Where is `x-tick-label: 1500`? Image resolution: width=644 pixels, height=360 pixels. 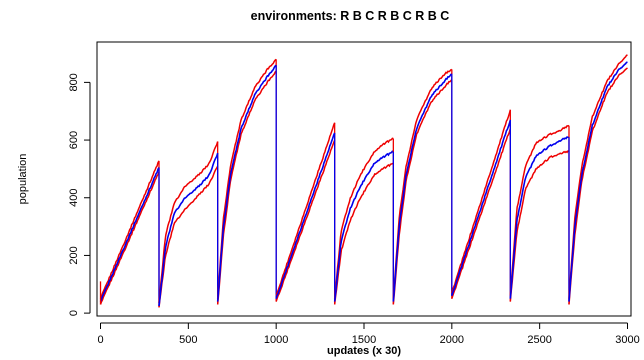
x-tick-label: 1500 is located at coordinates (364, 340).